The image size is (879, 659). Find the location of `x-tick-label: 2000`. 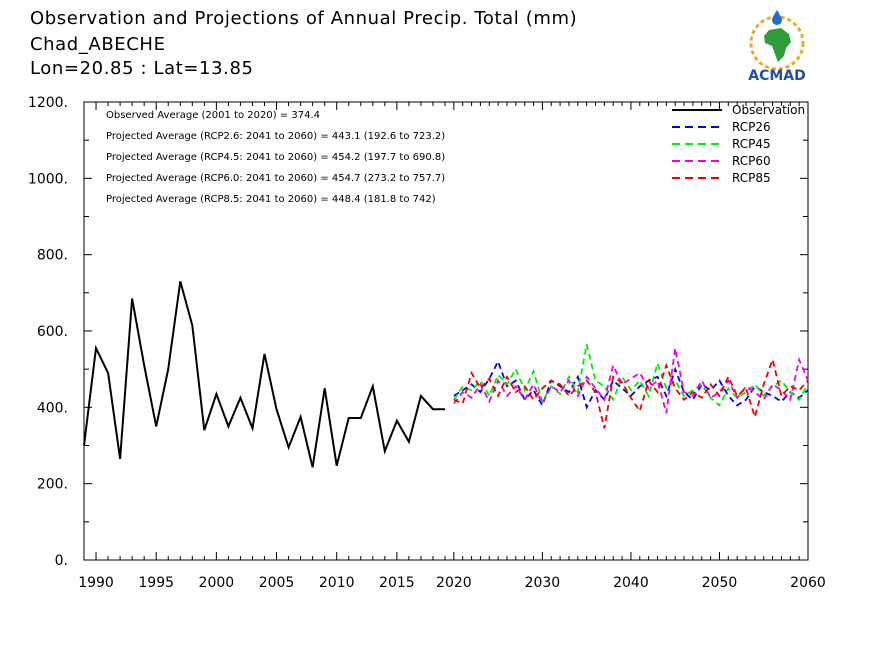

x-tick-label: 2000 is located at coordinates (217, 583).